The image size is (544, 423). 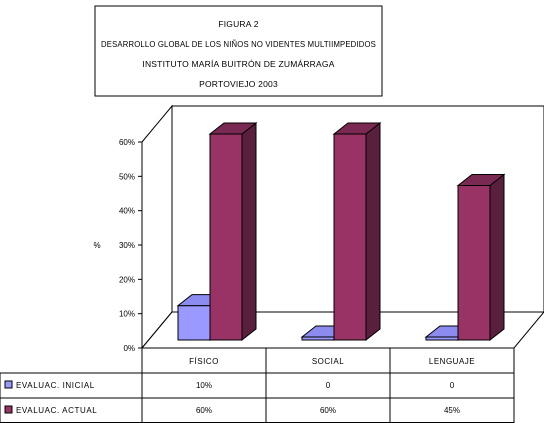 What do you see at coordinates (127, 176) in the screenshot?
I see `y-tick-label: 50%` at bounding box center [127, 176].